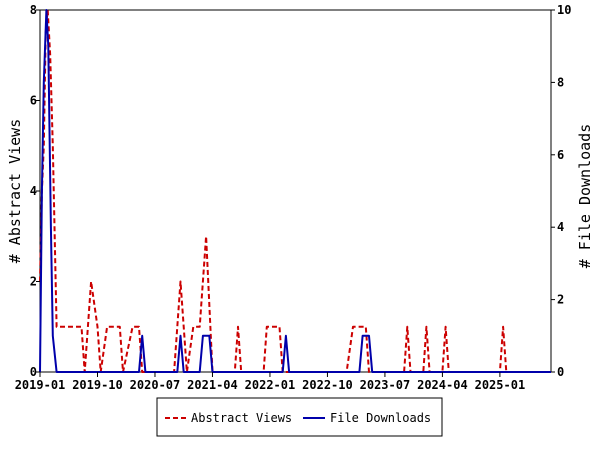 This screenshot has width=600, height=450. What do you see at coordinates (385, 385) in the screenshot?
I see `x-tick-label: 2023-07` at bounding box center [385, 385].